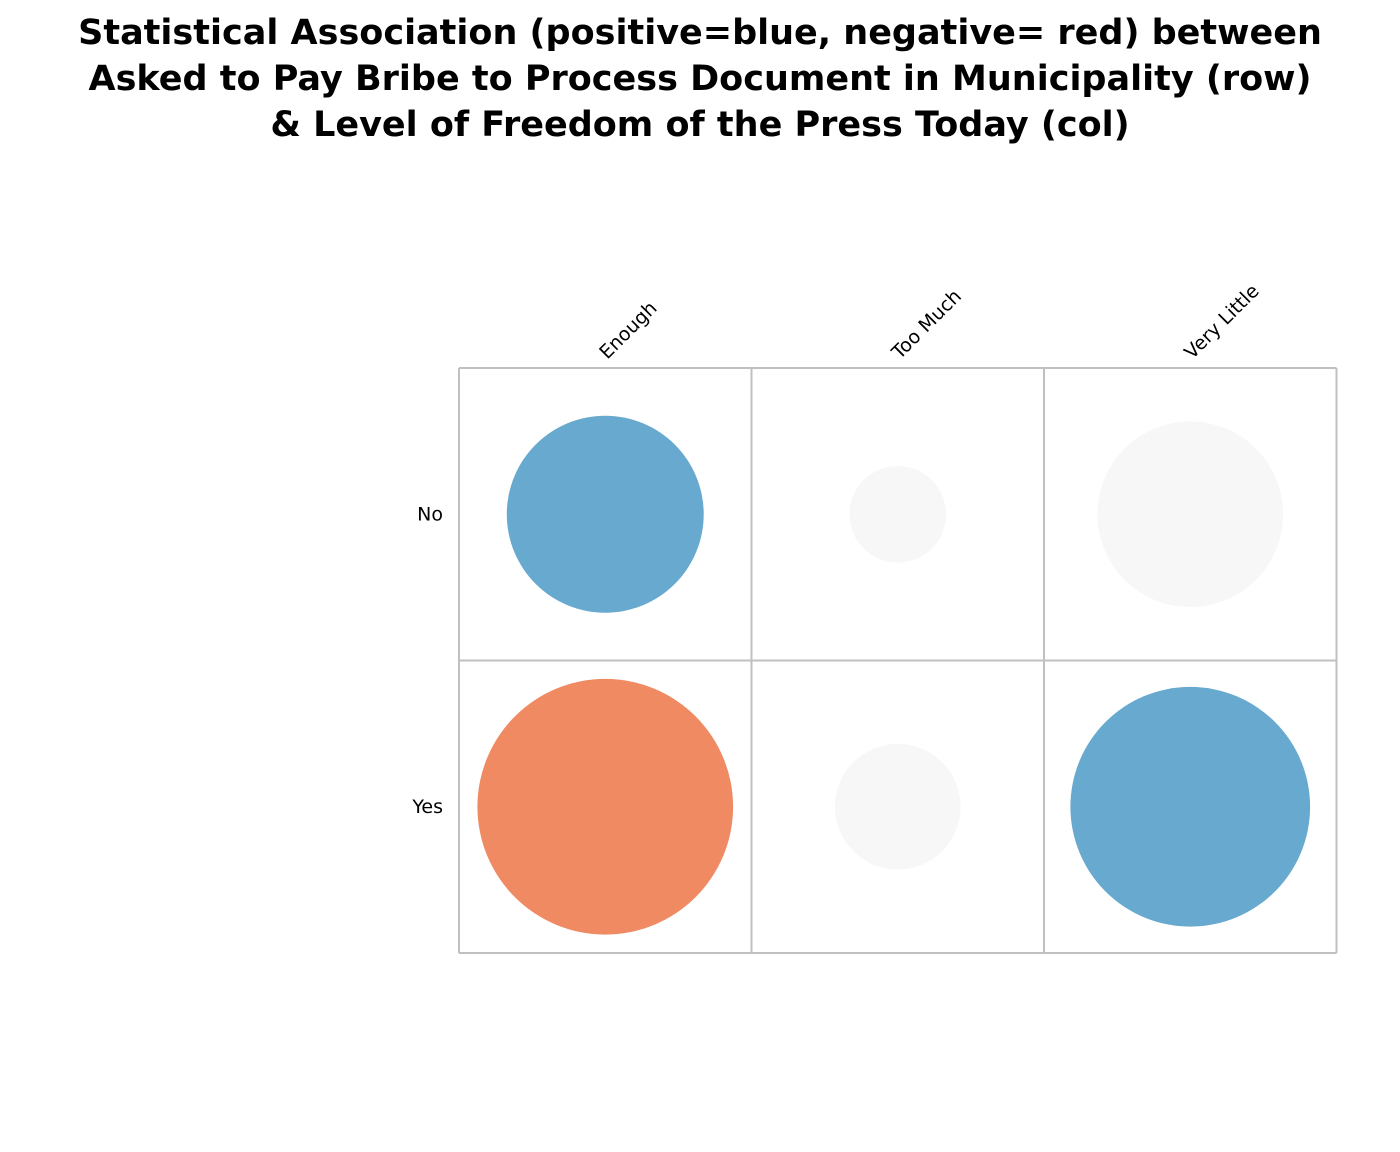 The image size is (1400, 1152). Describe the element at coordinates (926, 324) in the screenshot. I see `column-label-too-much: Too Much` at that location.